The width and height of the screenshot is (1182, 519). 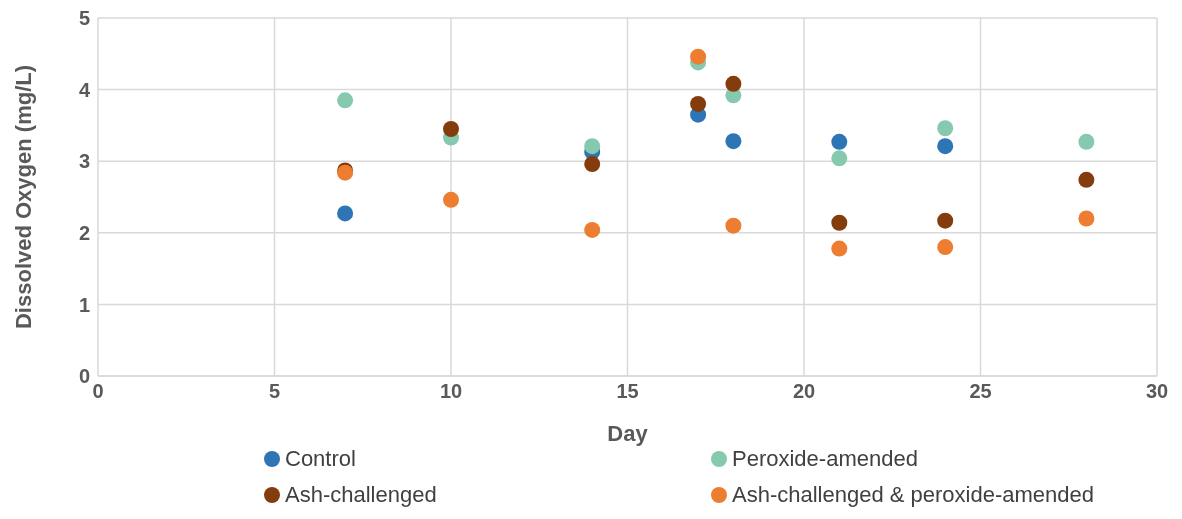 I want to click on y-tick-label: 1, so click(x=84, y=304).